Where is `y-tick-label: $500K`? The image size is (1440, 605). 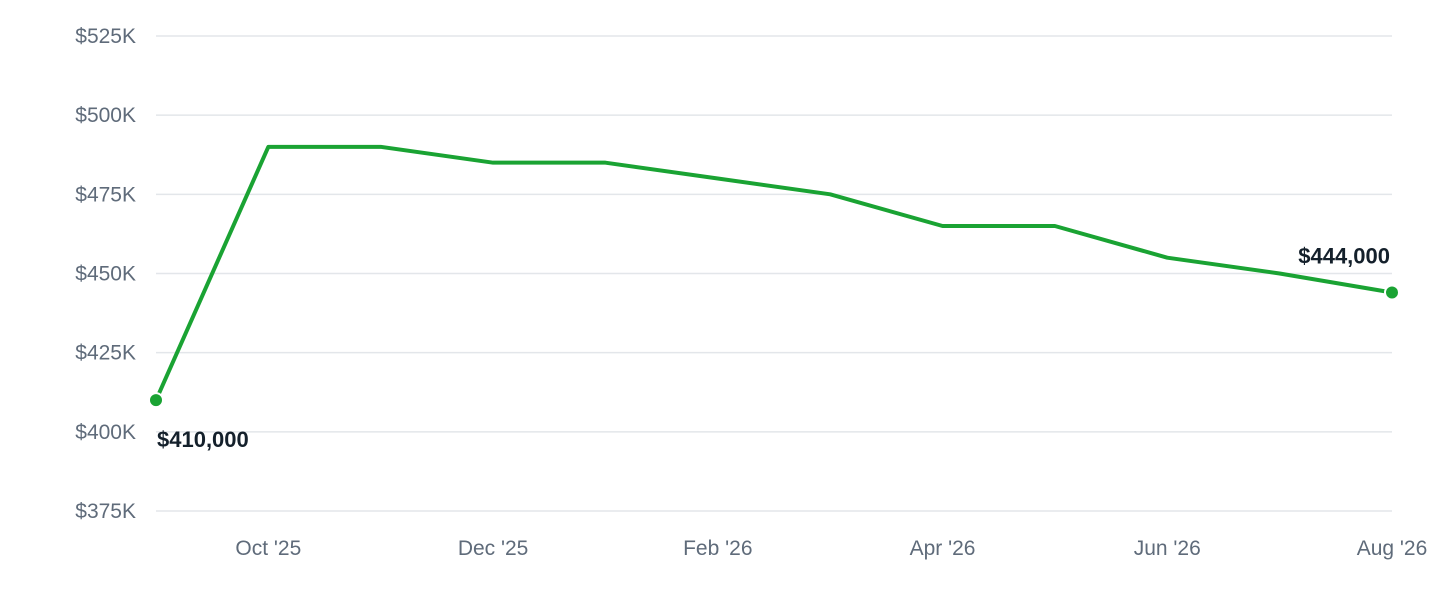
y-tick-label: $500K is located at coordinates (105, 115).